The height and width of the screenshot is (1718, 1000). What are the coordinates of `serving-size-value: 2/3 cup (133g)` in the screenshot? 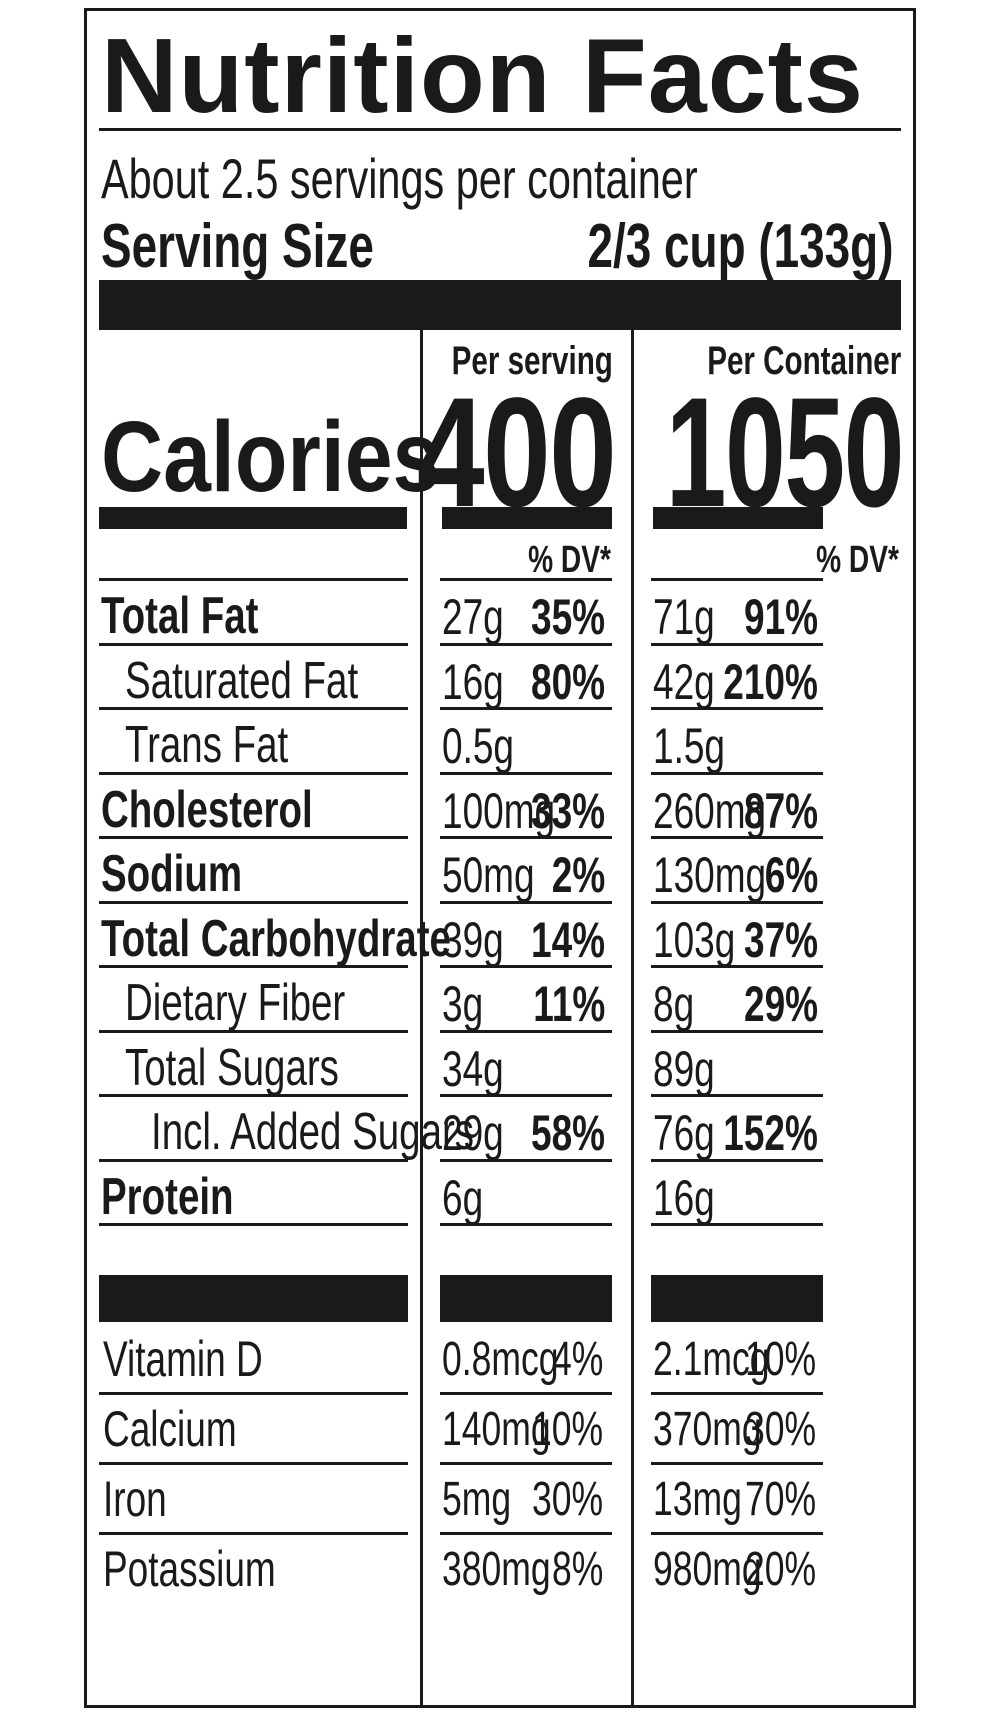 It's located at (740, 246).